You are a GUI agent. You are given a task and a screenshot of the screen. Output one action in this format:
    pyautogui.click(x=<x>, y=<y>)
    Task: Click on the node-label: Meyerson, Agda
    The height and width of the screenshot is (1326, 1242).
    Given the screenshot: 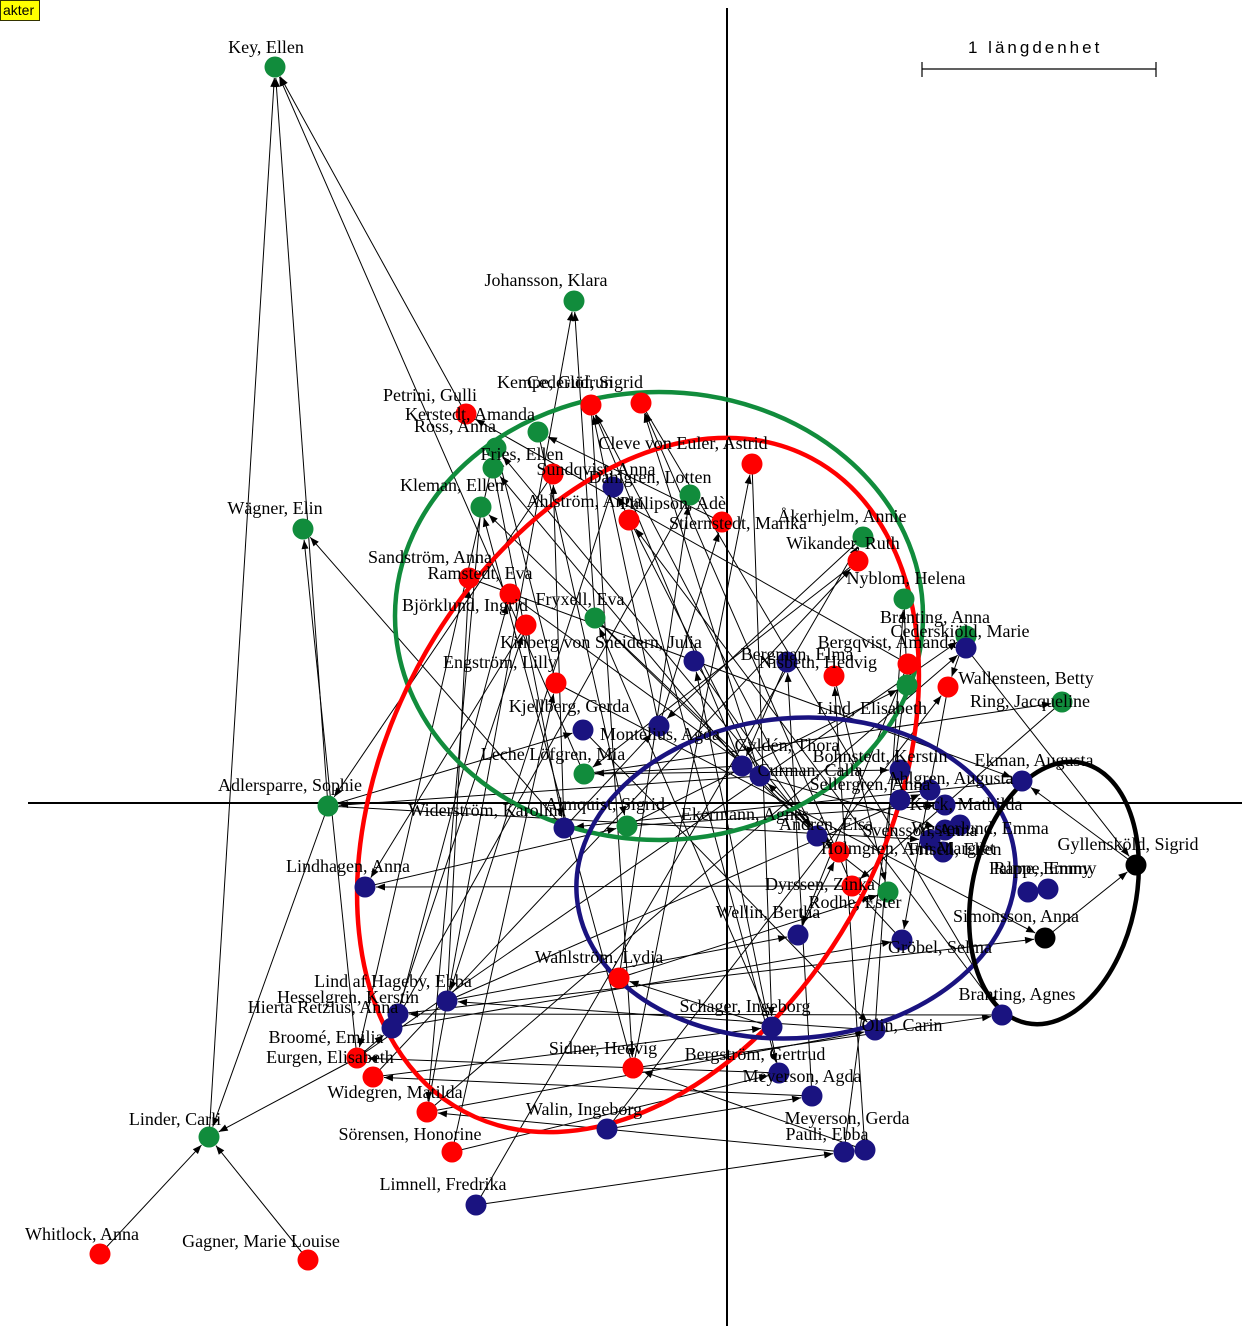 What is the action you would take?
    pyautogui.click(x=802, y=1076)
    